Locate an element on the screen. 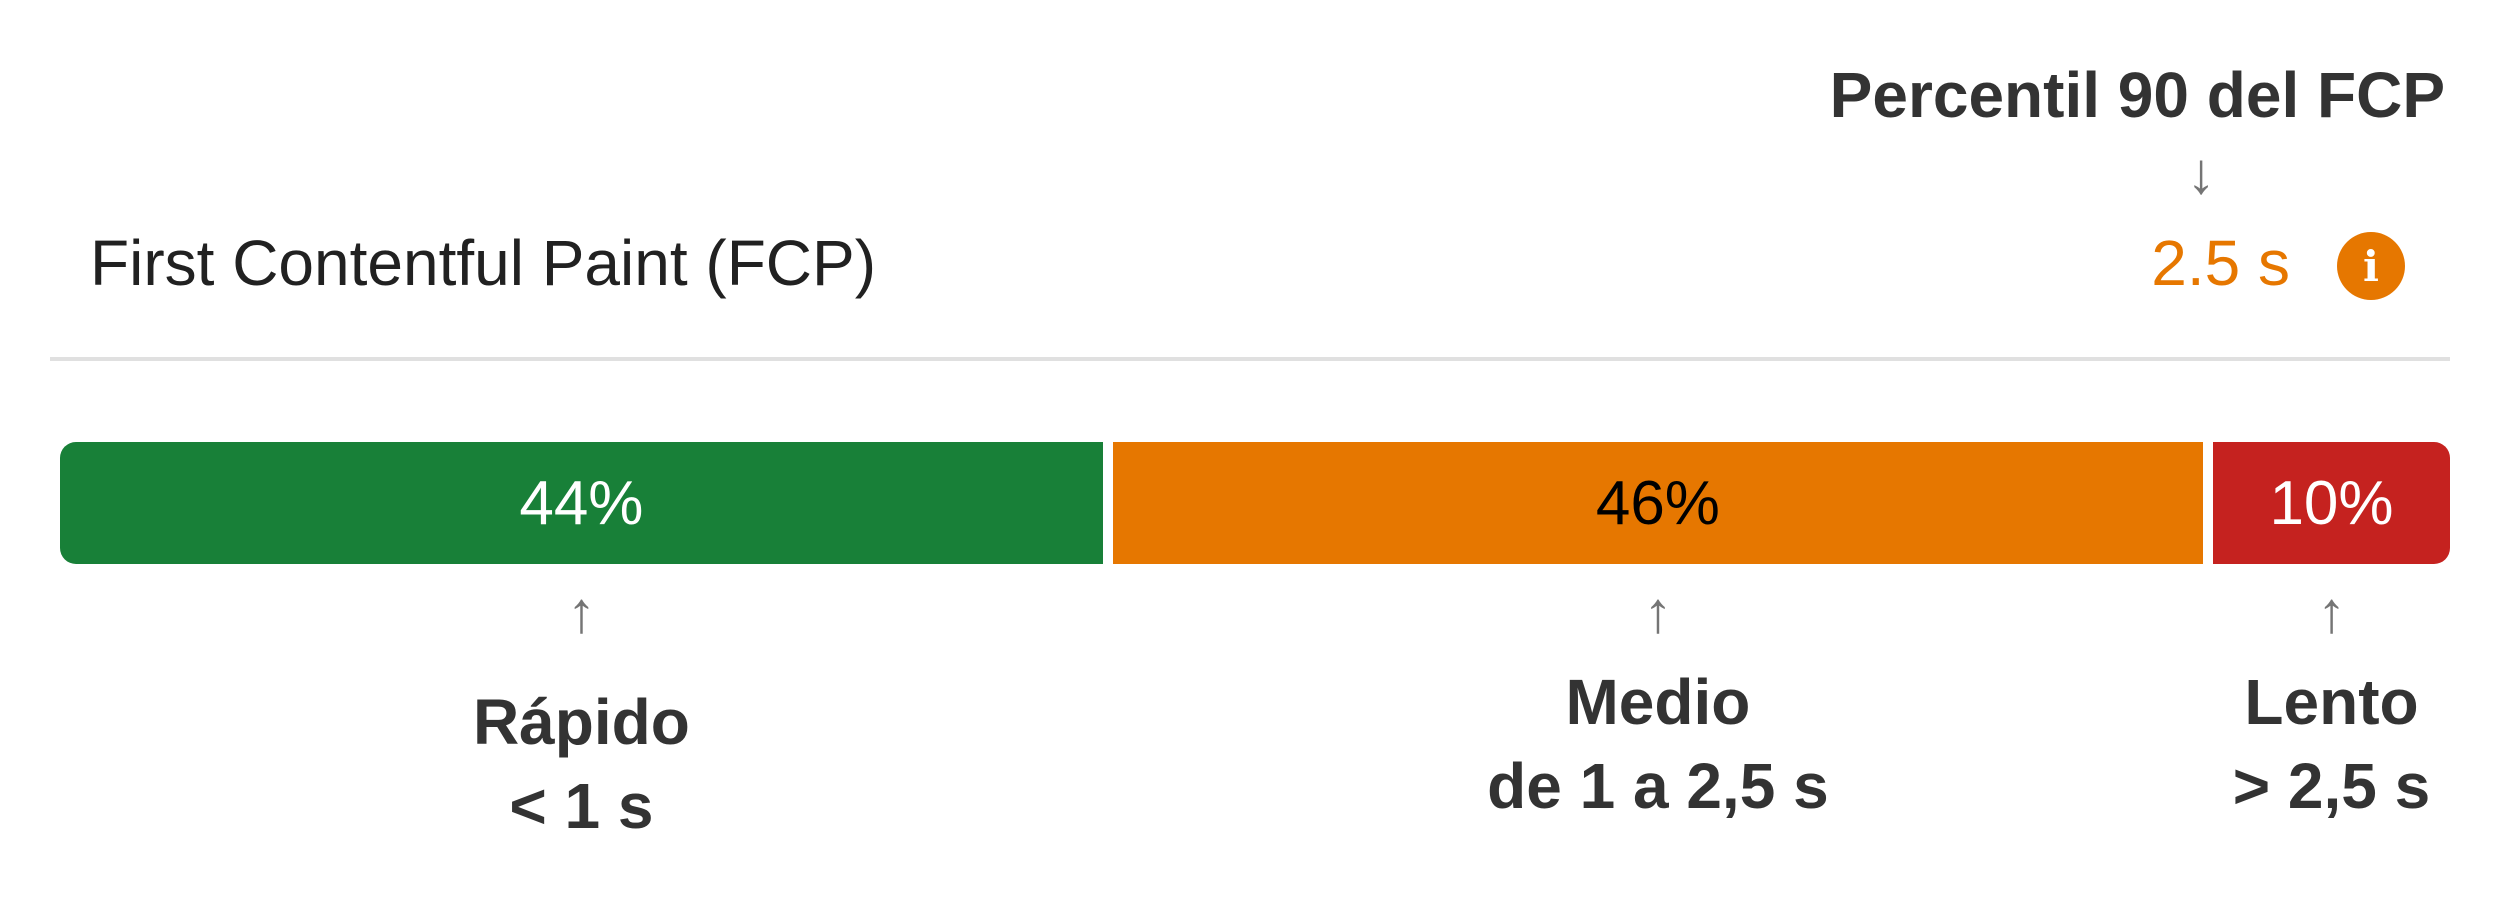  percentile-heading: Percentil 90 del FCP is located at coordinates (2137, 95).